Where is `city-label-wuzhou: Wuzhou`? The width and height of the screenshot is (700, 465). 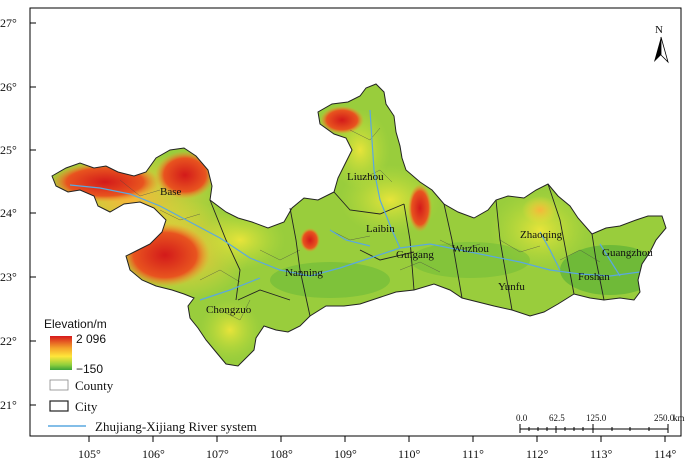
city-label-wuzhou: Wuzhou is located at coordinates (470, 249).